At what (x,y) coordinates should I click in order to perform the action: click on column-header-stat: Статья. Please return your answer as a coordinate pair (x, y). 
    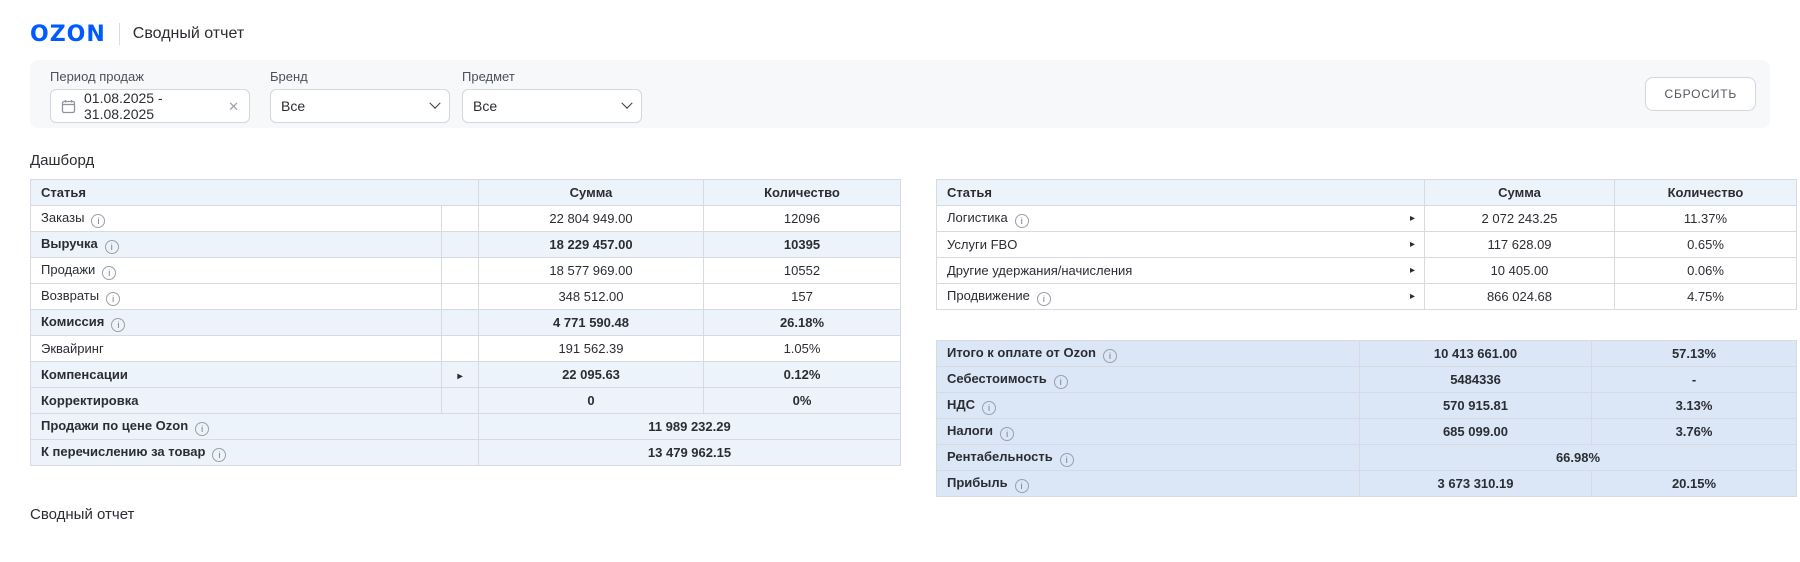
    Looking at the image, I should click on (1180, 192).